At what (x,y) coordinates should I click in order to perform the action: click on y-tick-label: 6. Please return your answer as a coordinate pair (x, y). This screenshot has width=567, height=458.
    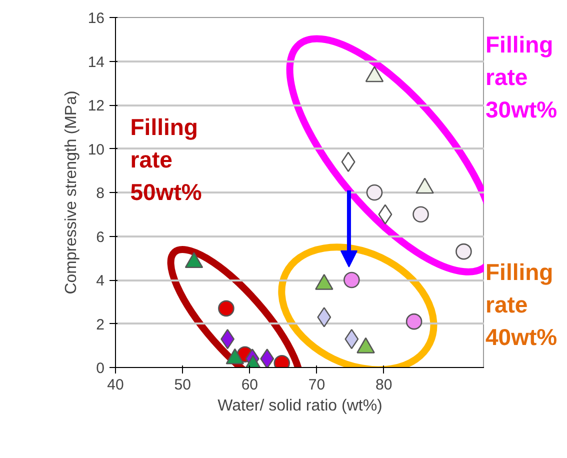
    Looking at the image, I should click on (100, 237).